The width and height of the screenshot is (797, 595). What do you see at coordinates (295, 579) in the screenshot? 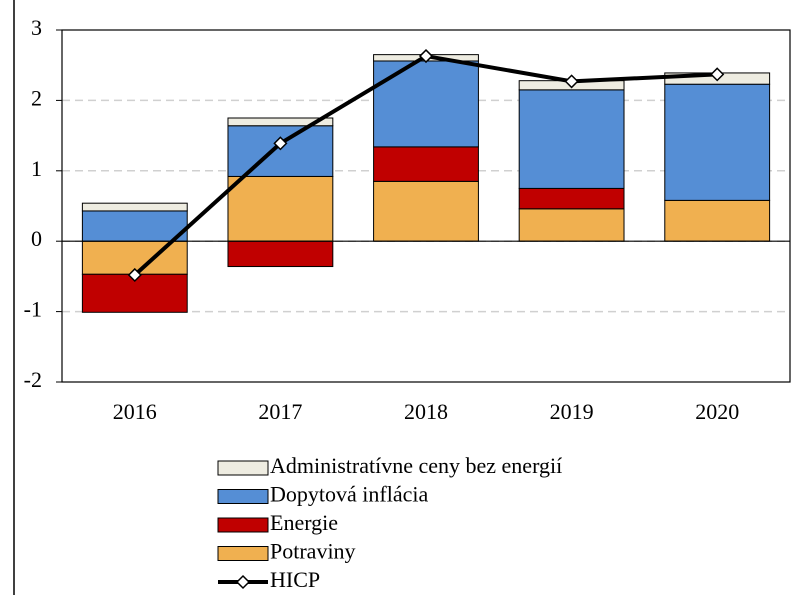
I see `legend-label: HICP` at bounding box center [295, 579].